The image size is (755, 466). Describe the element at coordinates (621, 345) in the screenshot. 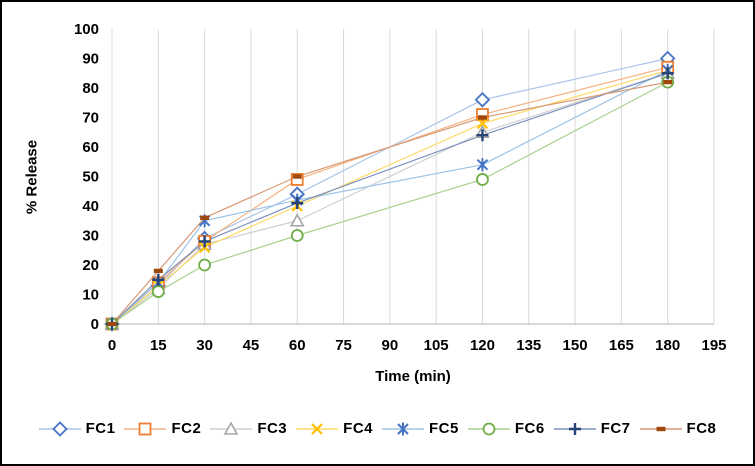

I see `x-tick-label: 165` at that location.